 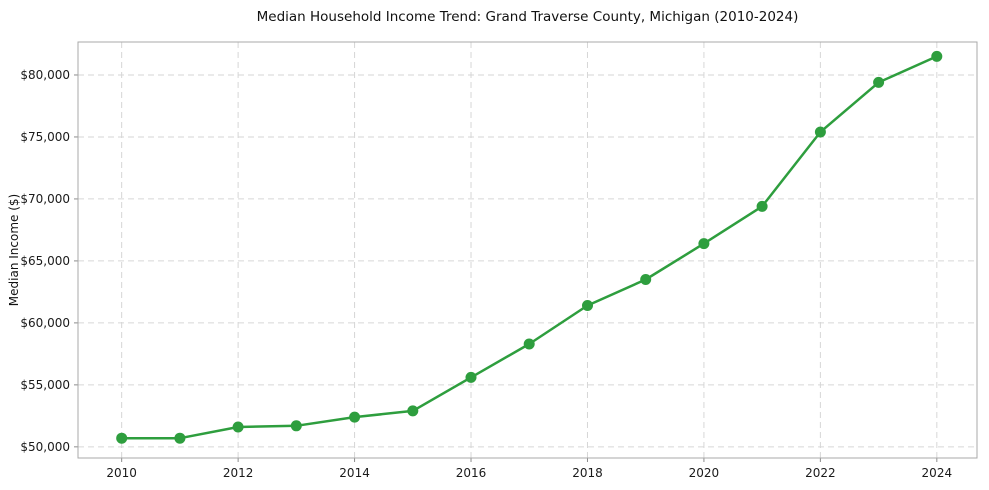 I want to click on x-tick-label: 2024, so click(x=937, y=473).